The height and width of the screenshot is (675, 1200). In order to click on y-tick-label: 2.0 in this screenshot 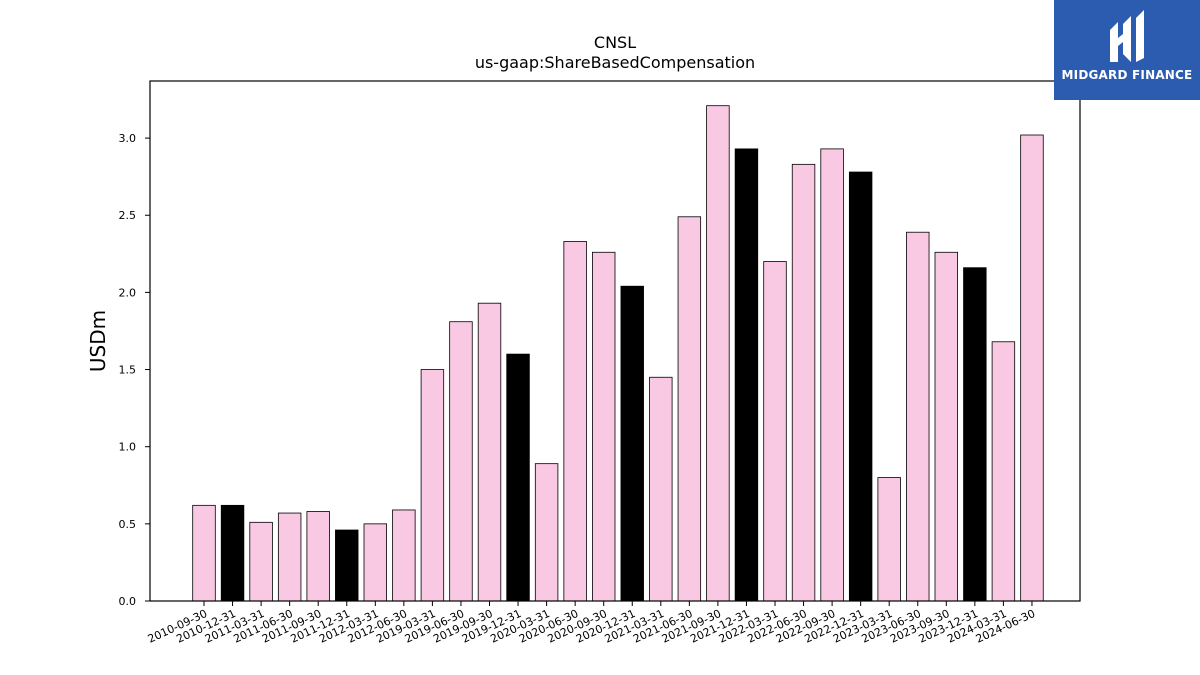, I will do `click(128, 292)`.